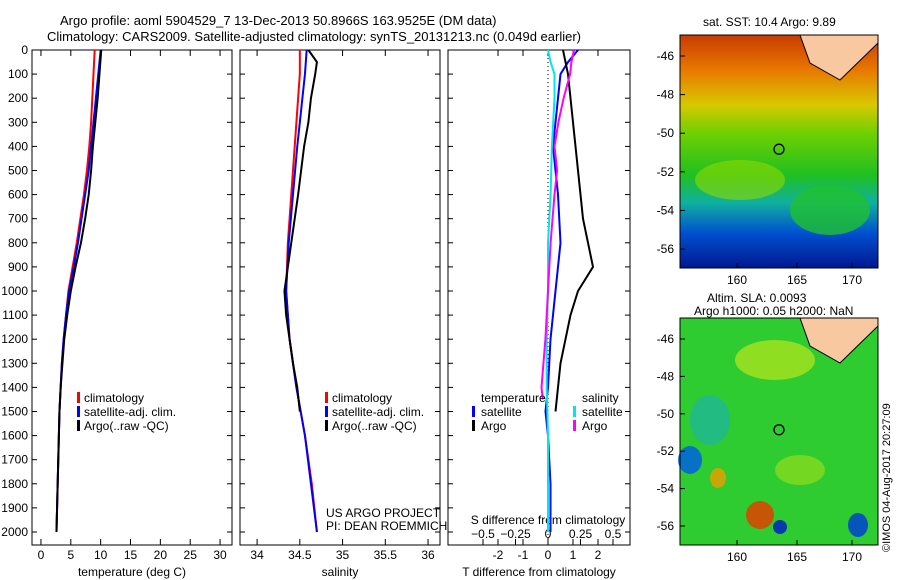 The width and height of the screenshot is (900, 580). Describe the element at coordinates (18, 146) in the screenshot. I see `y-tick-label: 400` at that location.